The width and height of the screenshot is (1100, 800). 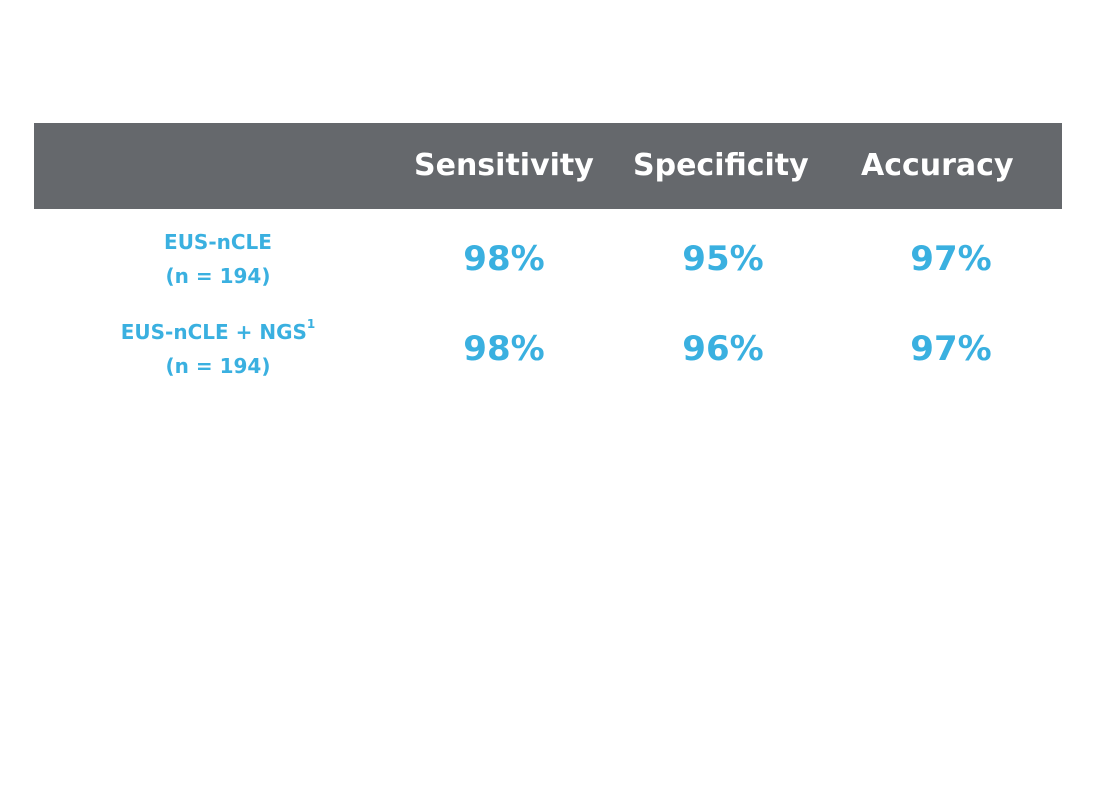 I want to click on header-sensitivity: Sensitivity, so click(x=504, y=165).